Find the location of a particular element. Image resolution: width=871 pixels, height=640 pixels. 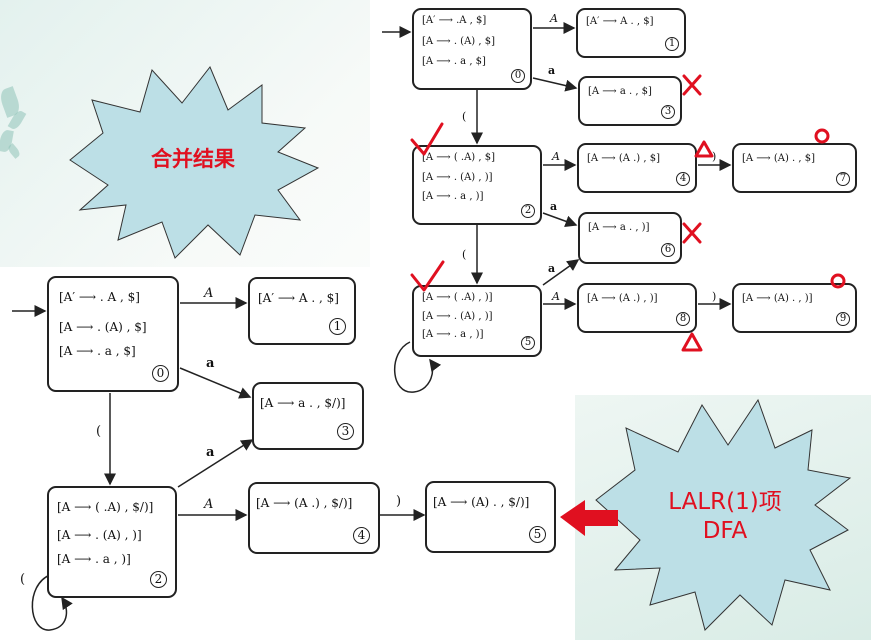

lr1-state-7-item-0: [A ⟶ (A) . , $] is located at coordinates (778, 158).